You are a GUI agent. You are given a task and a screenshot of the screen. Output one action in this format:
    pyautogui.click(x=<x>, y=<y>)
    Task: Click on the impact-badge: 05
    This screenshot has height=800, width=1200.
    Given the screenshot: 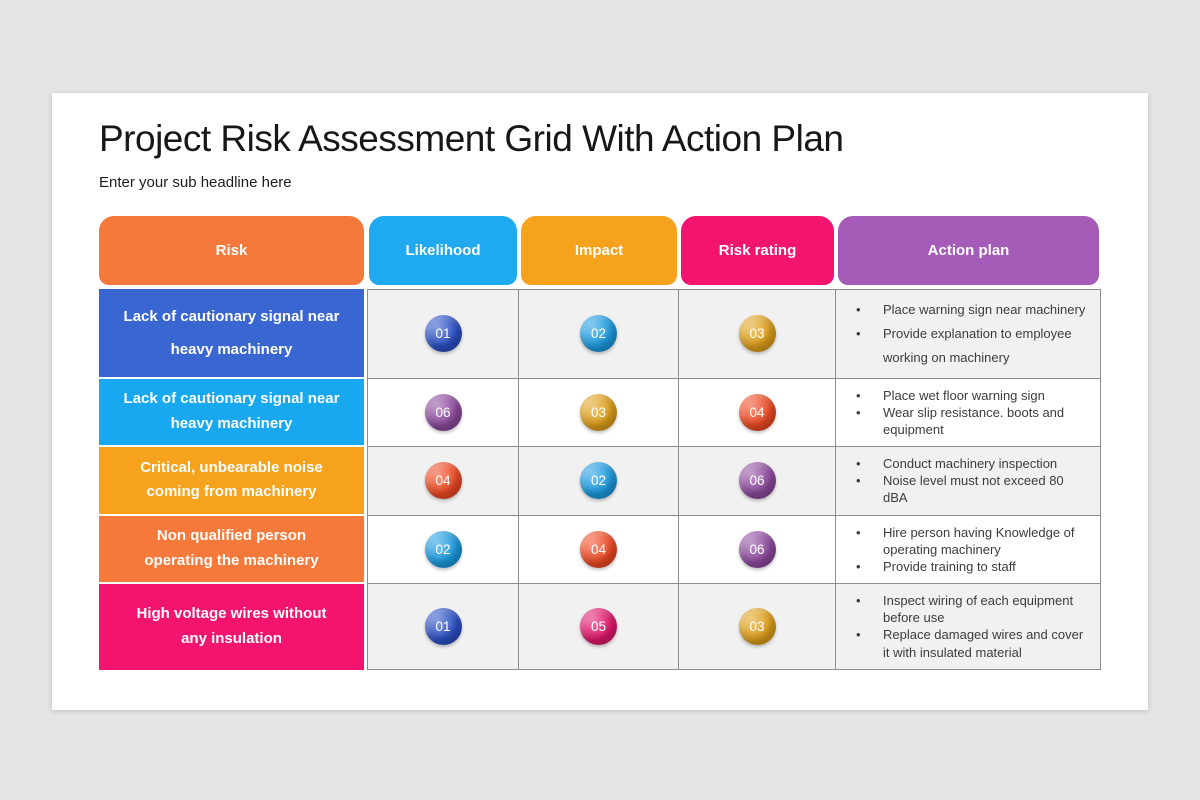 What is the action you would take?
    pyautogui.click(x=598, y=626)
    